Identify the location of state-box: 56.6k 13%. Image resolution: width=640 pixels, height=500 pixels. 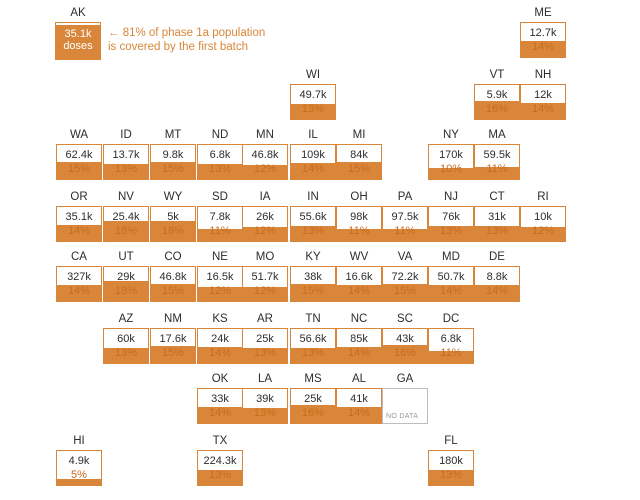
(313, 346).